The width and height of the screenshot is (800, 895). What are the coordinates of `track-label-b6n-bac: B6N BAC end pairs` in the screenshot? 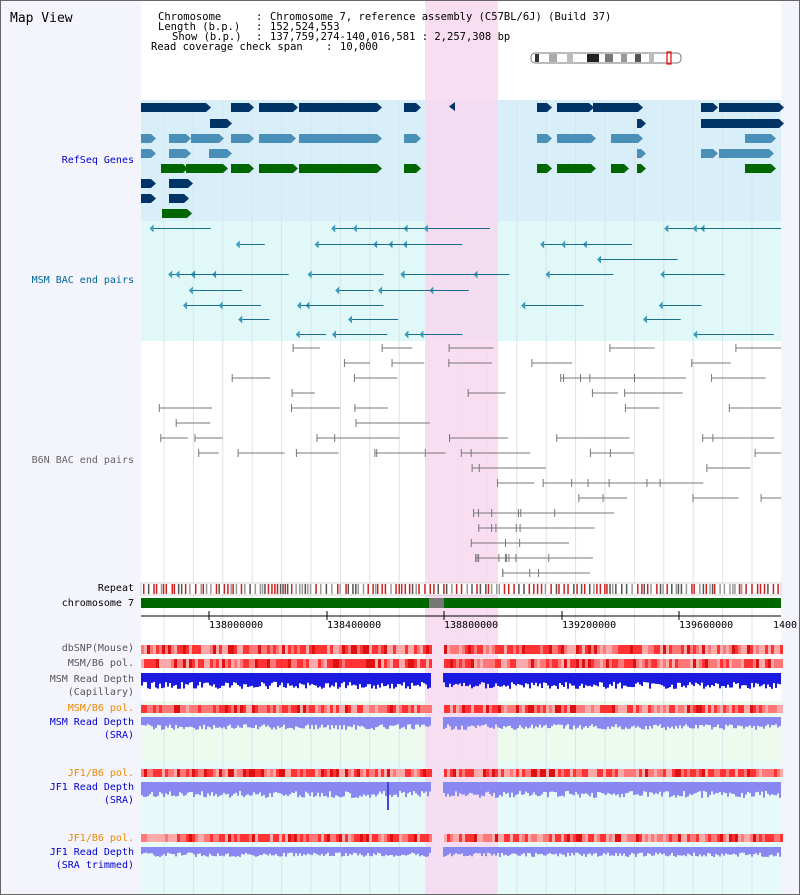 It's located at (82, 460).